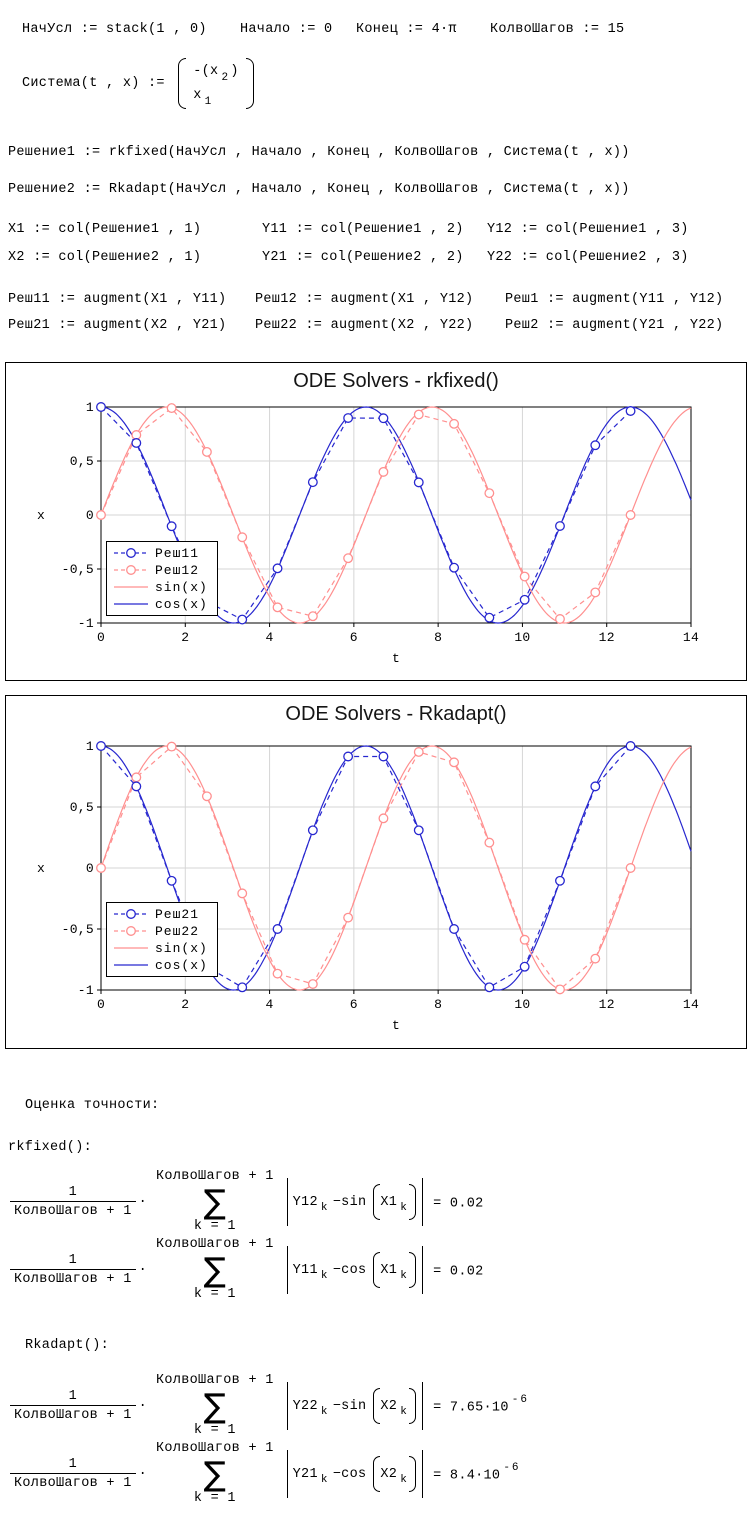  Describe the element at coordinates (614, 299) in the screenshot. I see `math-region-resh1: Реш1 := augment(Y11 , Y12)` at that location.